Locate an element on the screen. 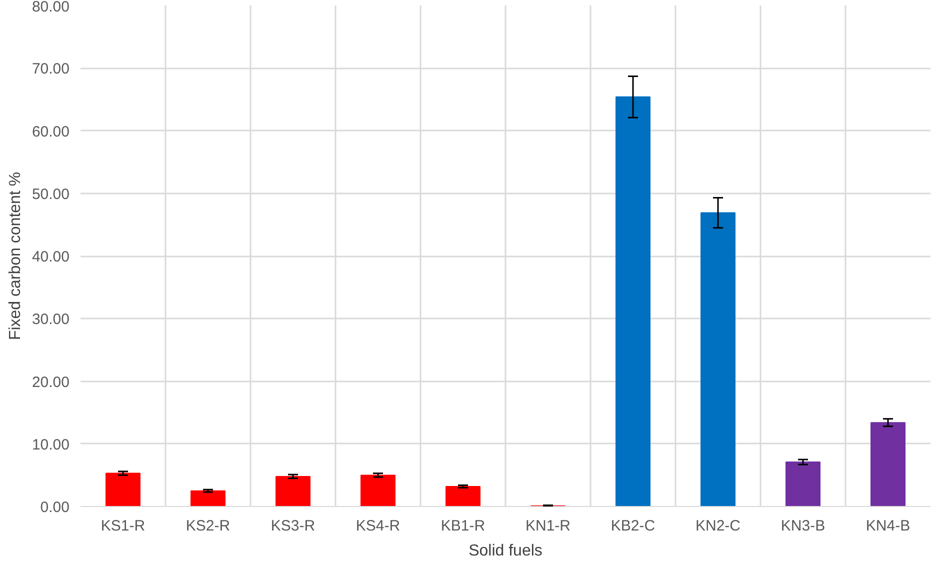 The height and width of the screenshot is (570, 943). y-tick-label: 40.00 is located at coordinates (51, 257).